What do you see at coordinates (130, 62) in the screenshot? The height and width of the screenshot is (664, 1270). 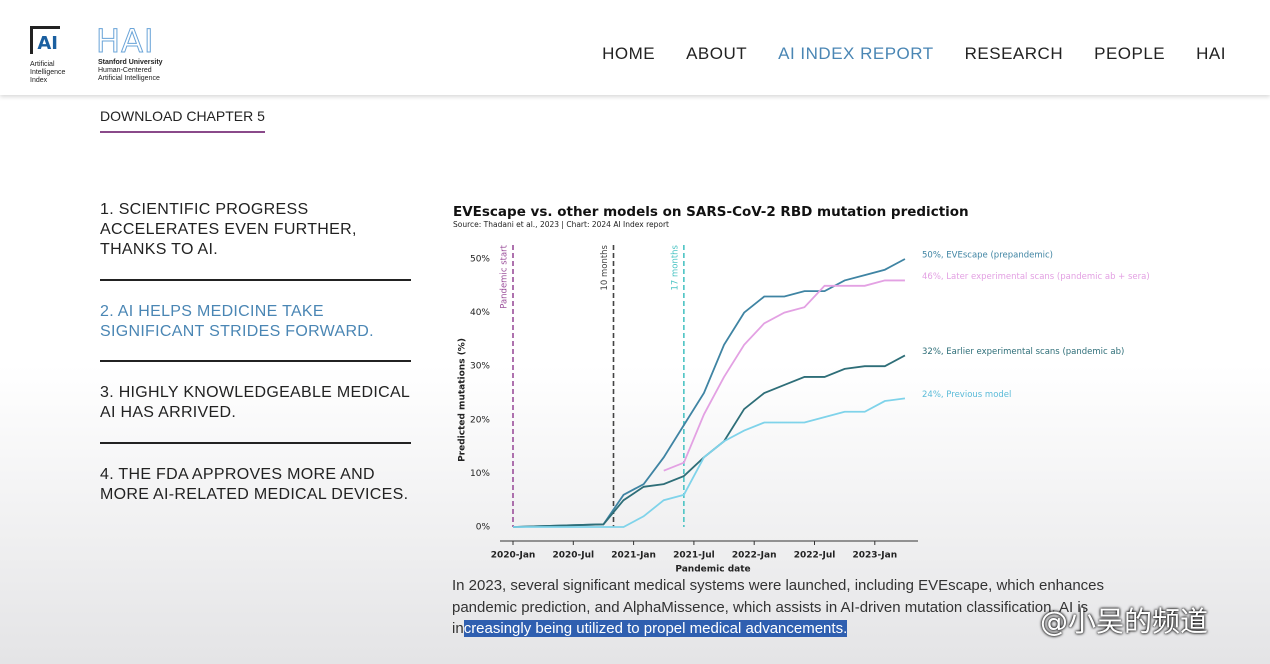 I see `hai-line: Stanford University` at bounding box center [130, 62].